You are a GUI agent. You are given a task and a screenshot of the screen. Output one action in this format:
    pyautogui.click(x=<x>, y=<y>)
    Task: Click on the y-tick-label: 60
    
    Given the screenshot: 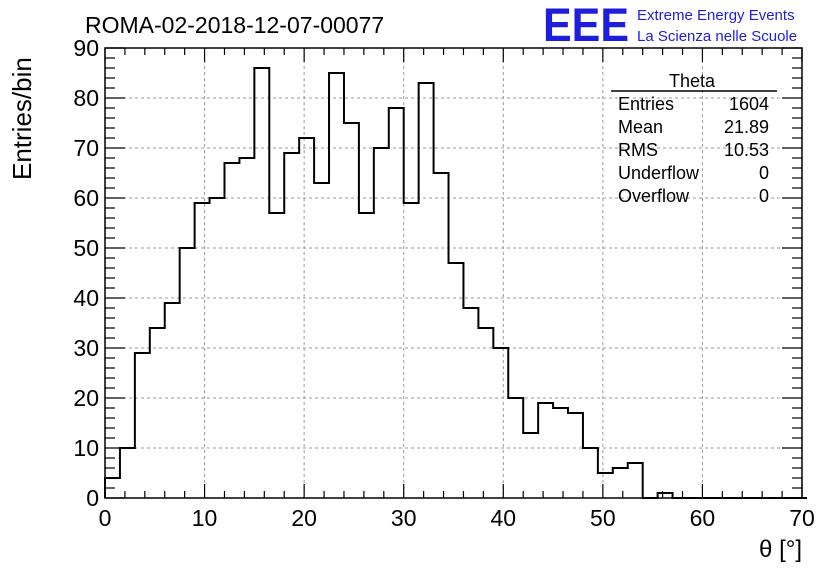 What is the action you would take?
    pyautogui.click(x=86, y=198)
    